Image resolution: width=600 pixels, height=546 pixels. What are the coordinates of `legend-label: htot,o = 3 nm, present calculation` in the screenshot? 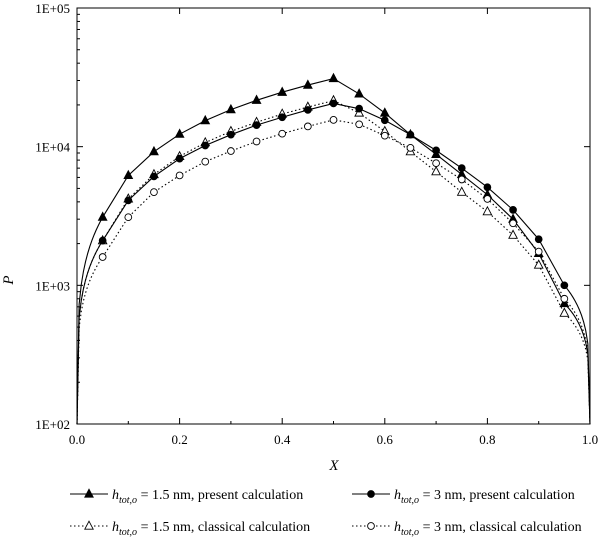 It's located at (484, 497).